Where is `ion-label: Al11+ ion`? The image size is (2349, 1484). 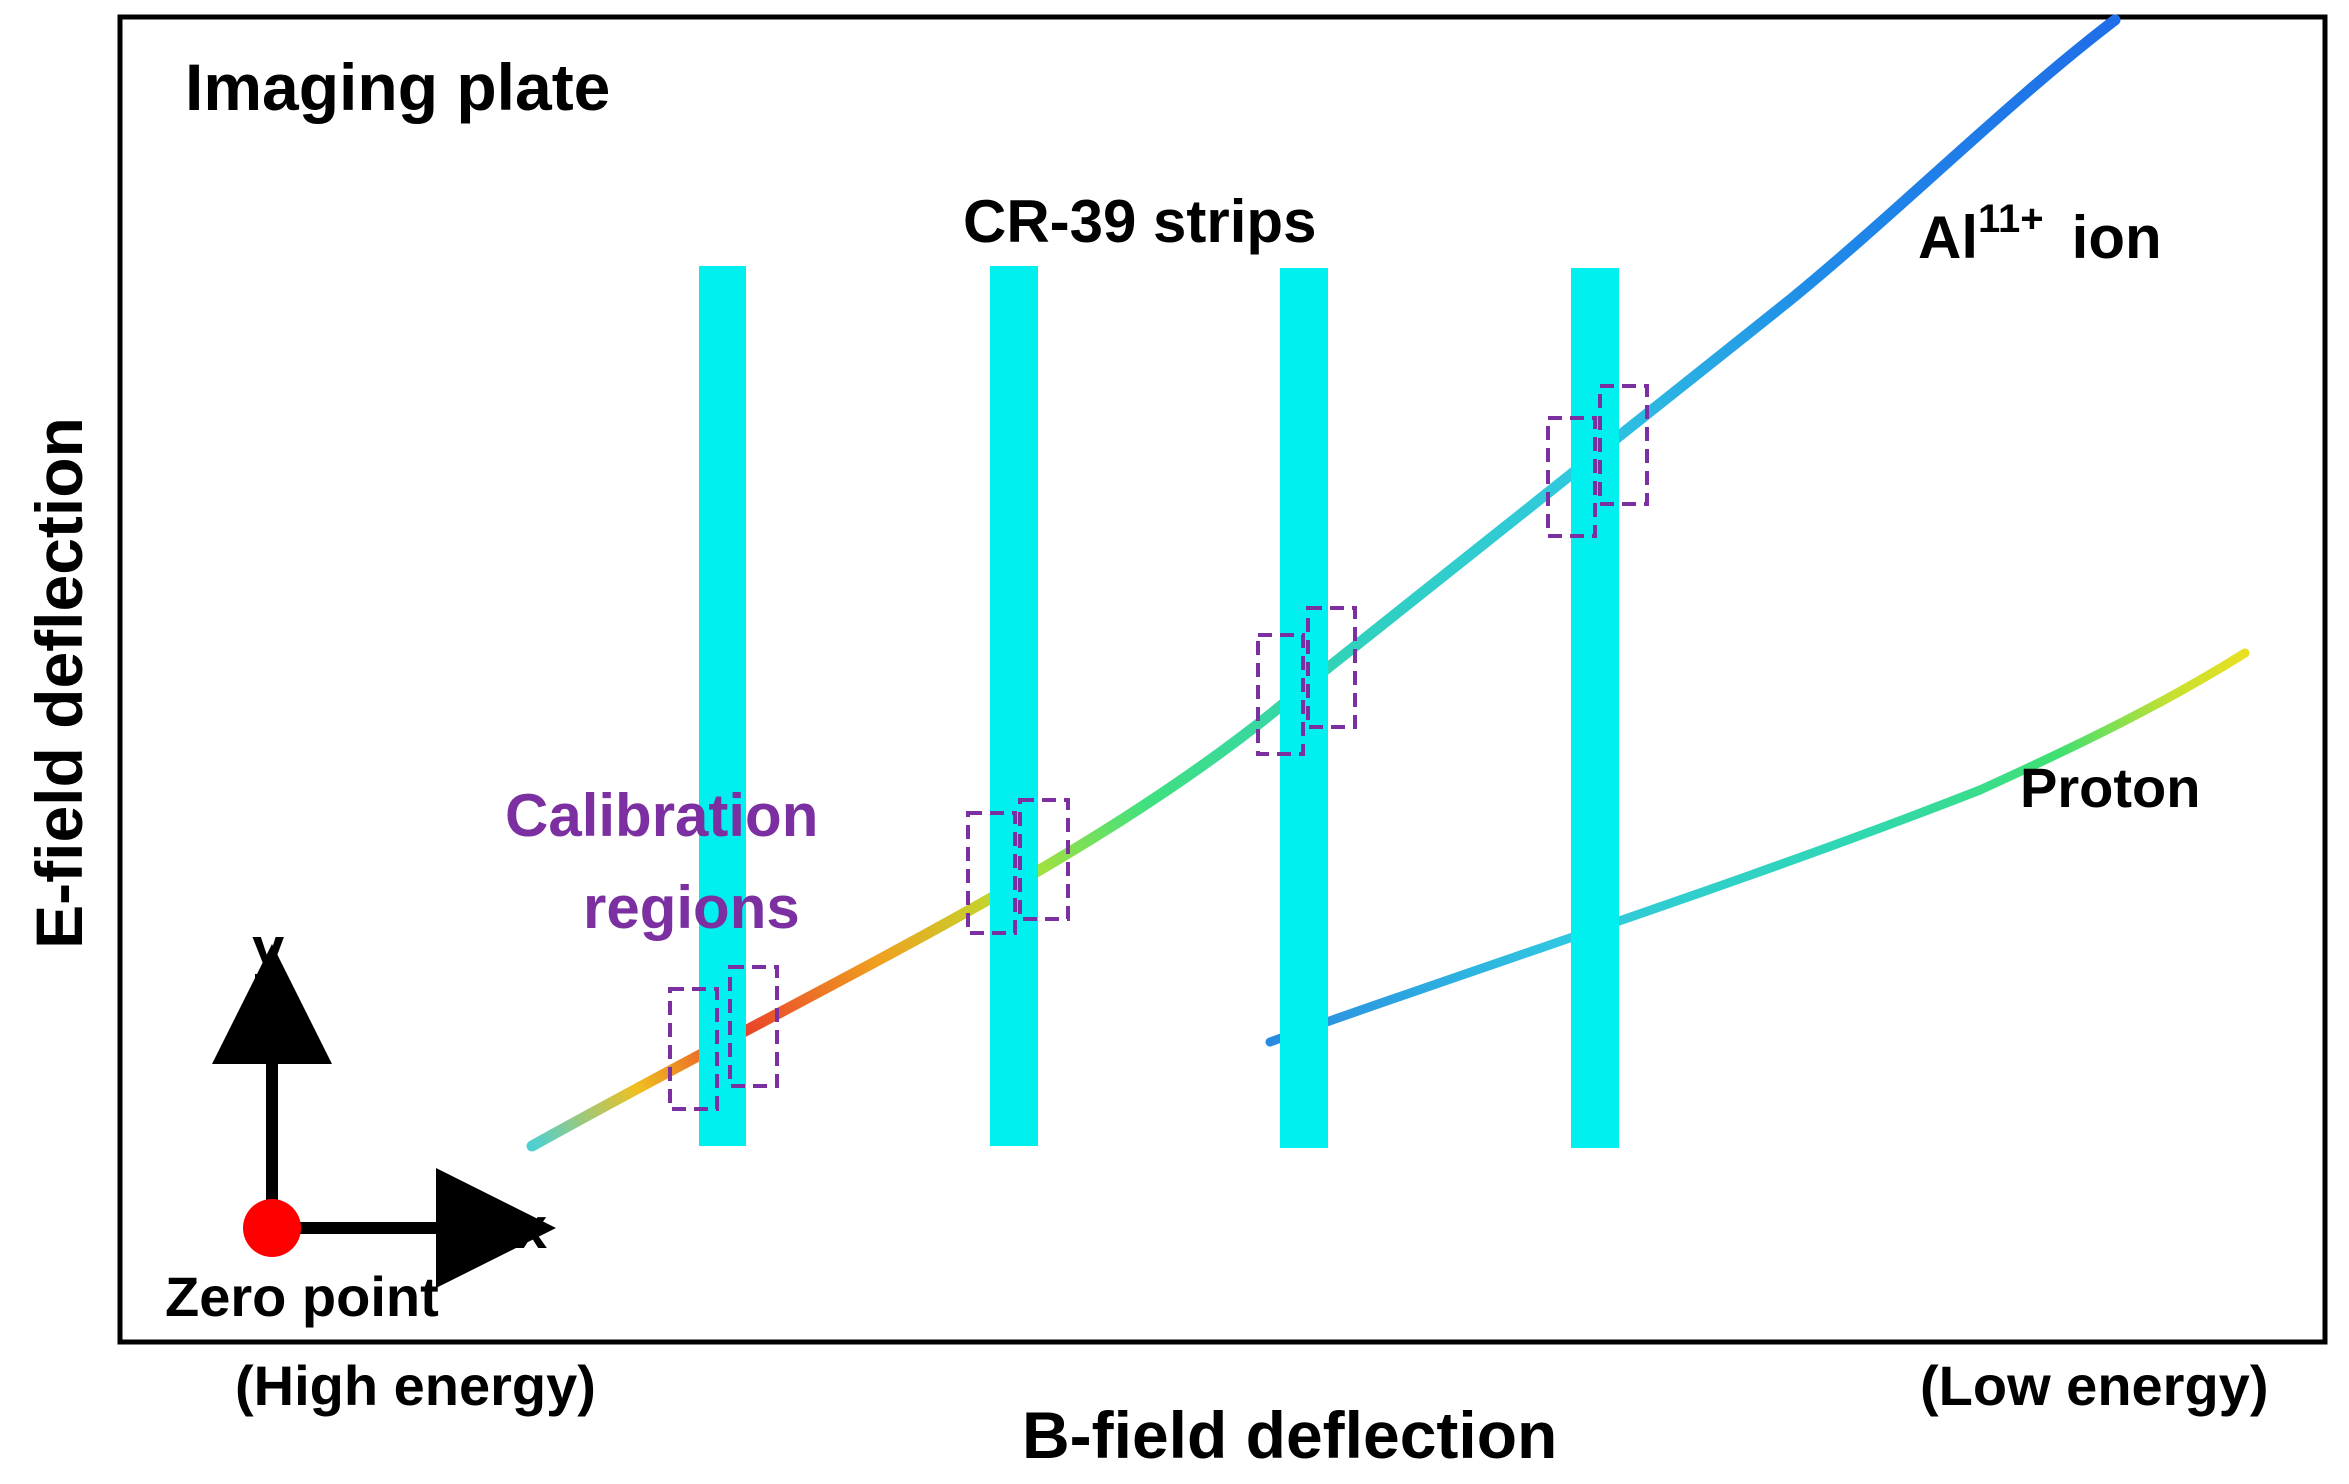
ion-label: Al11+ ion is located at coordinates (2040, 234).